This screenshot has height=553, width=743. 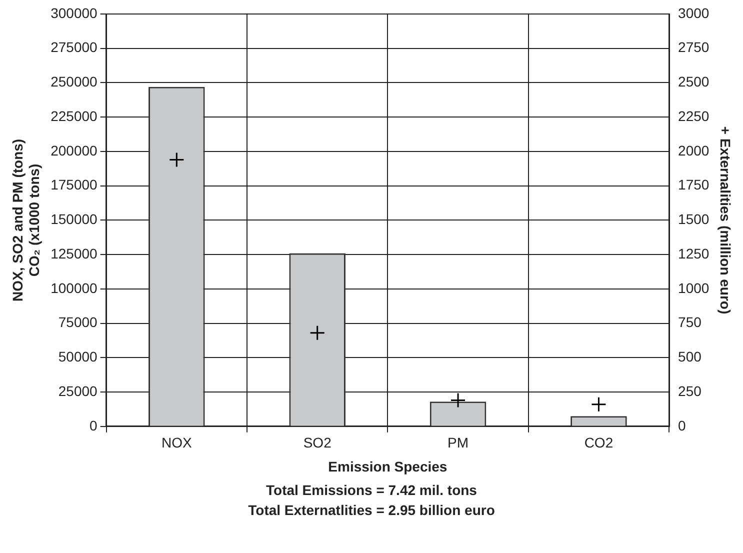 I want to click on x-axis-title: Emission Species, so click(x=388, y=466).